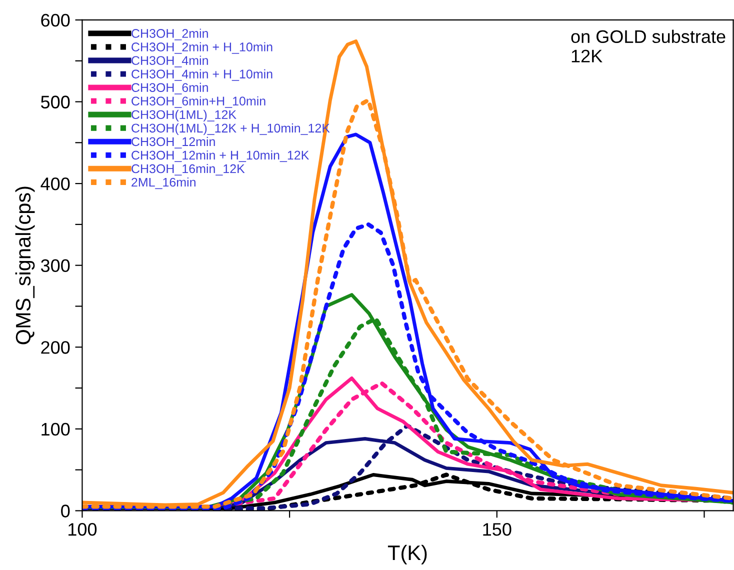 This screenshot has width=734, height=570. What do you see at coordinates (497, 529) in the screenshot?
I see `x-tick-label: 150` at bounding box center [497, 529].